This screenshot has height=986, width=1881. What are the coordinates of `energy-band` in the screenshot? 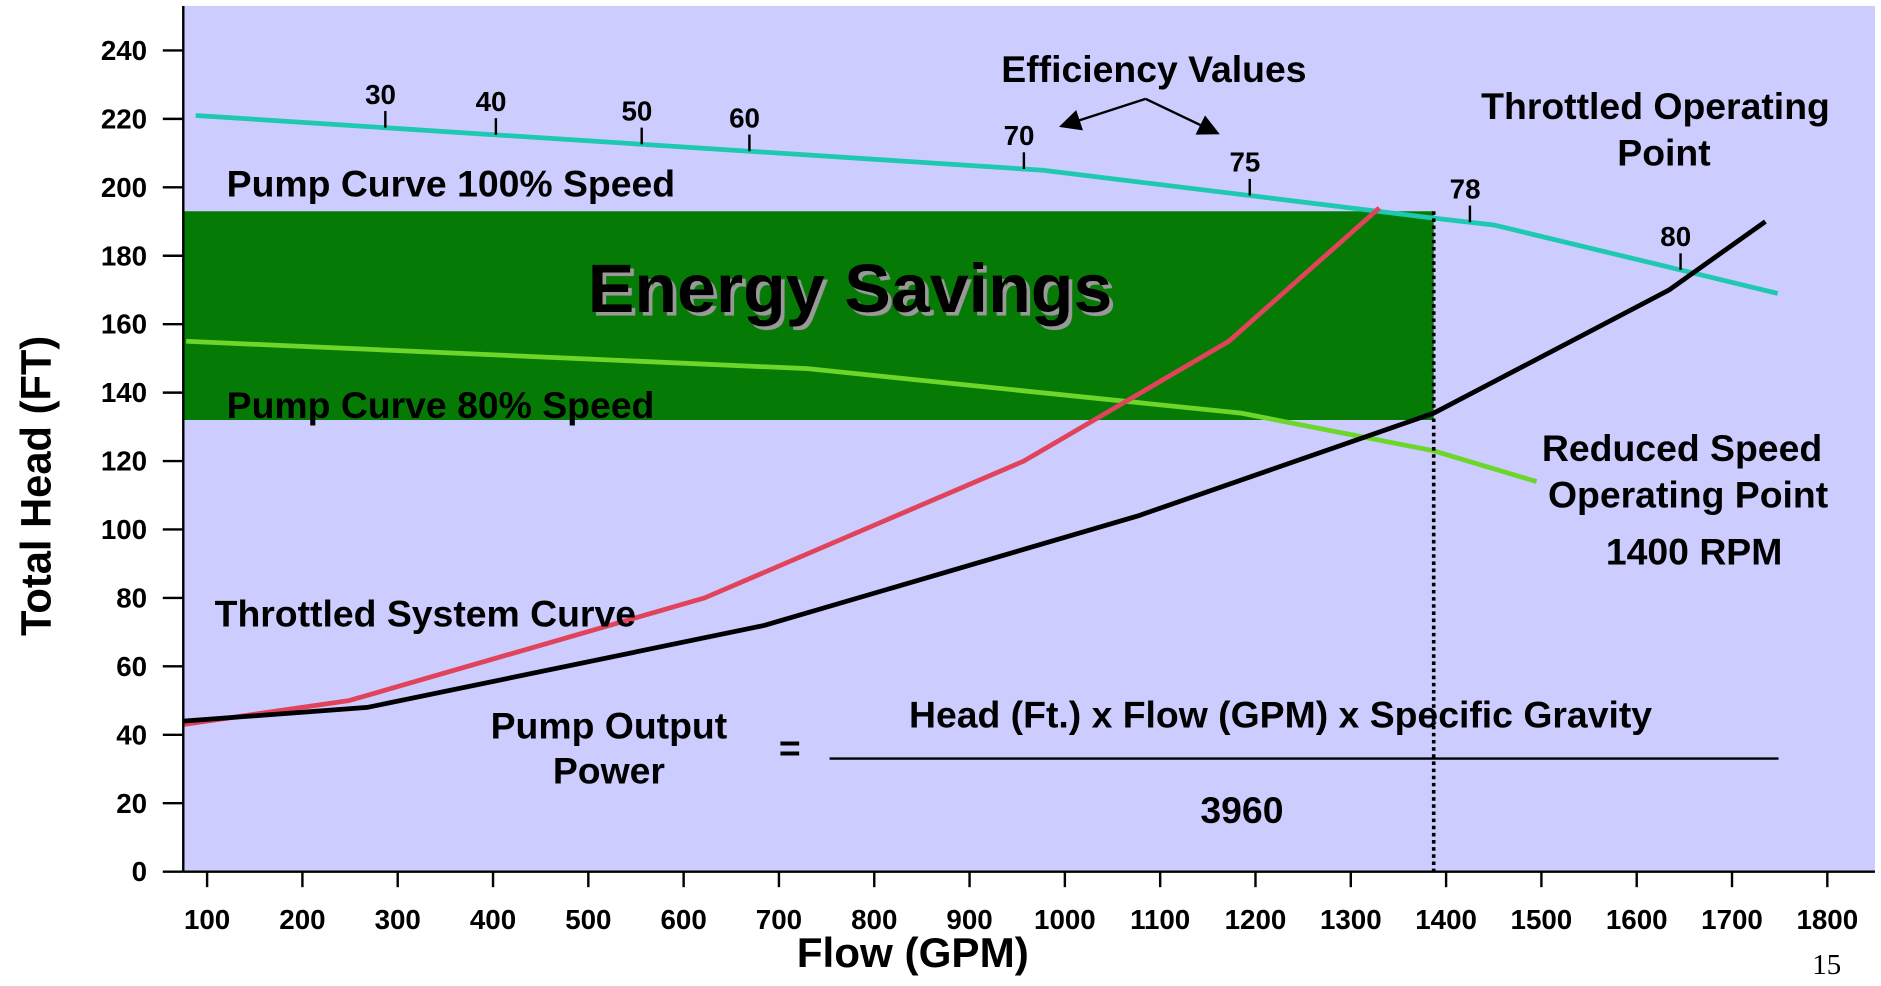 It's located at (808, 315).